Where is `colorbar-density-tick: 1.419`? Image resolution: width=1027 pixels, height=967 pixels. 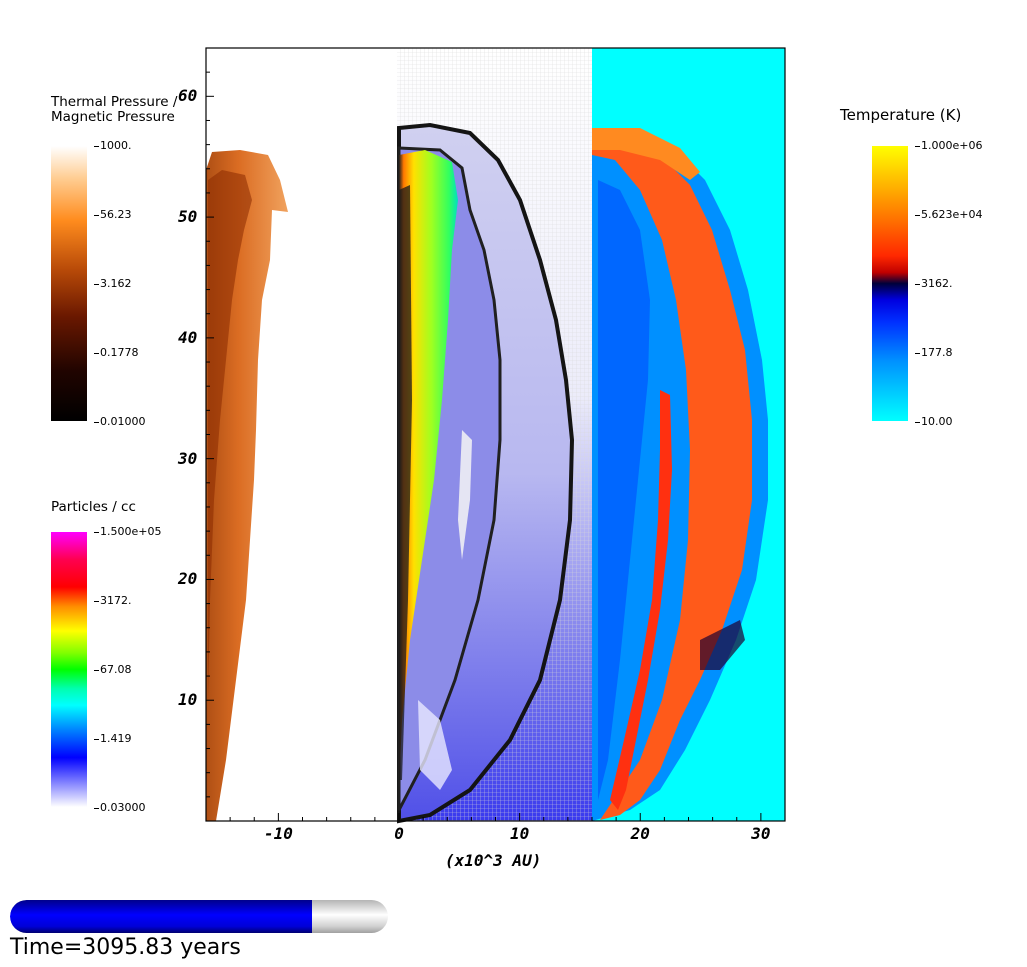 colorbar-density-tick: 1.419 is located at coordinates (113, 738).